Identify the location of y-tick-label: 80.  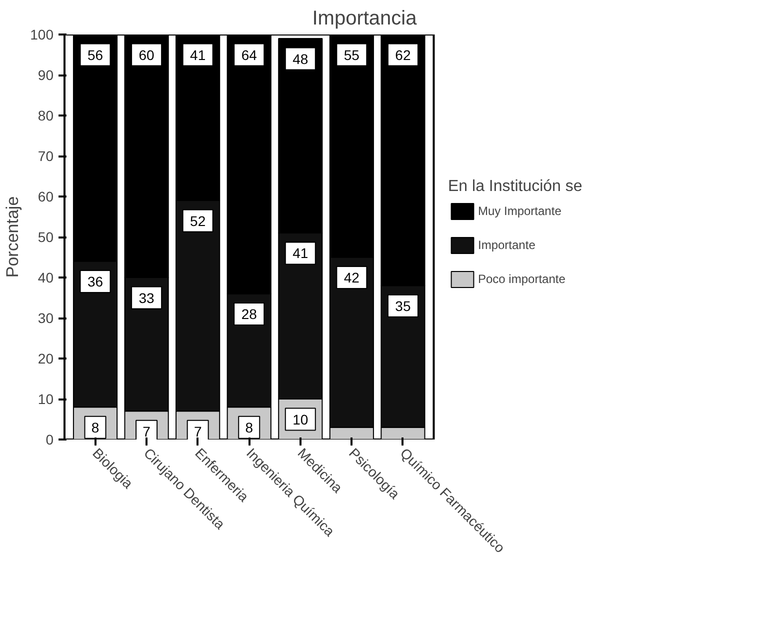
(46, 116).